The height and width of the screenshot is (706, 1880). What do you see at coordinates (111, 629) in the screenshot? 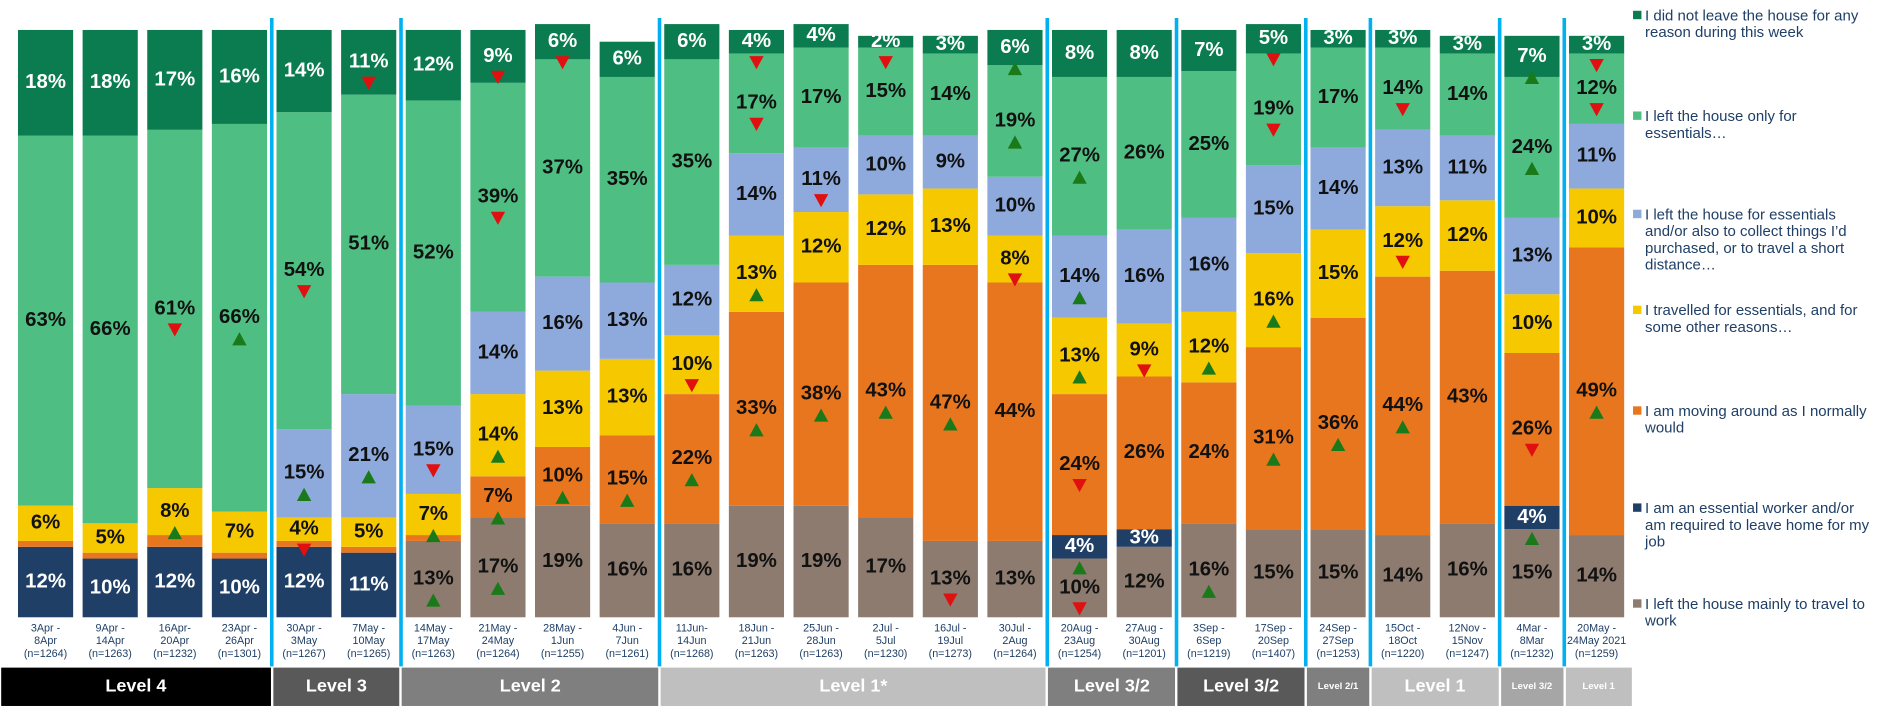
I see `x-tick-label-line: 9Apr -` at bounding box center [111, 629].